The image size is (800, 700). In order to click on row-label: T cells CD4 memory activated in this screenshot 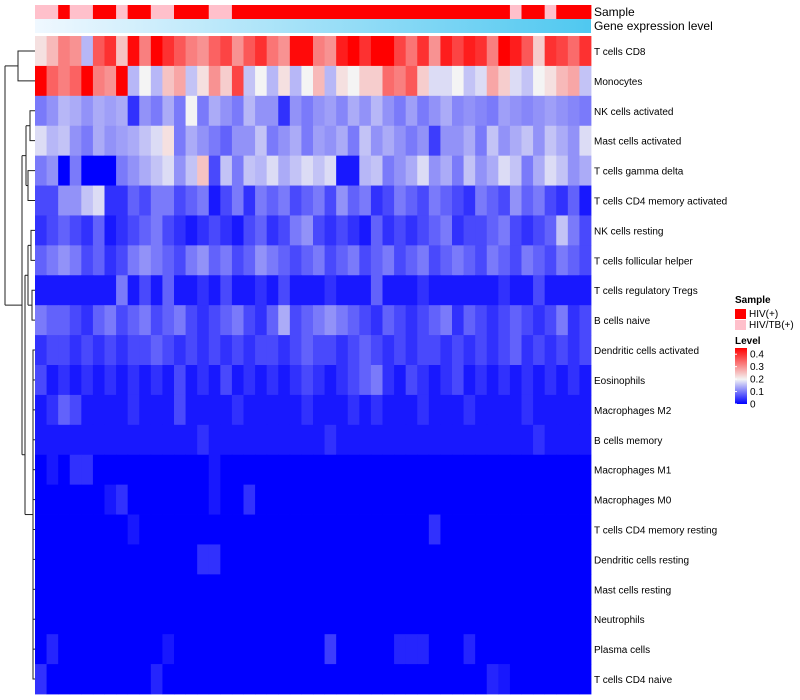, I will do `click(660, 202)`.